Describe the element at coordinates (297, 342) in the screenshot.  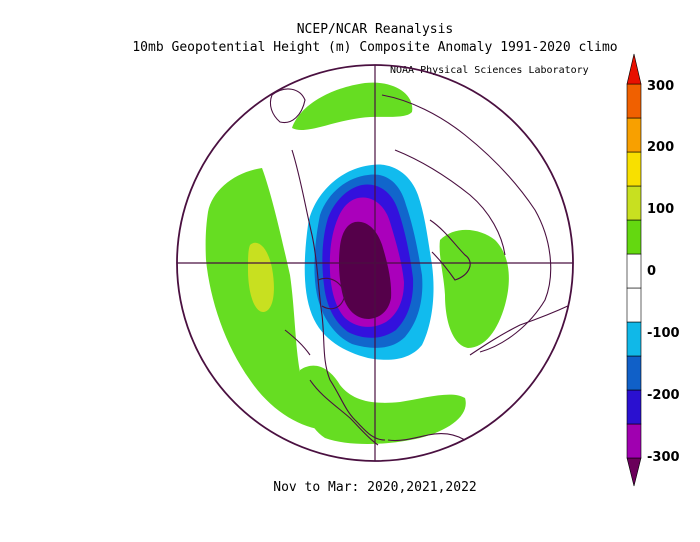
I see `coast-aleutians` at that location.